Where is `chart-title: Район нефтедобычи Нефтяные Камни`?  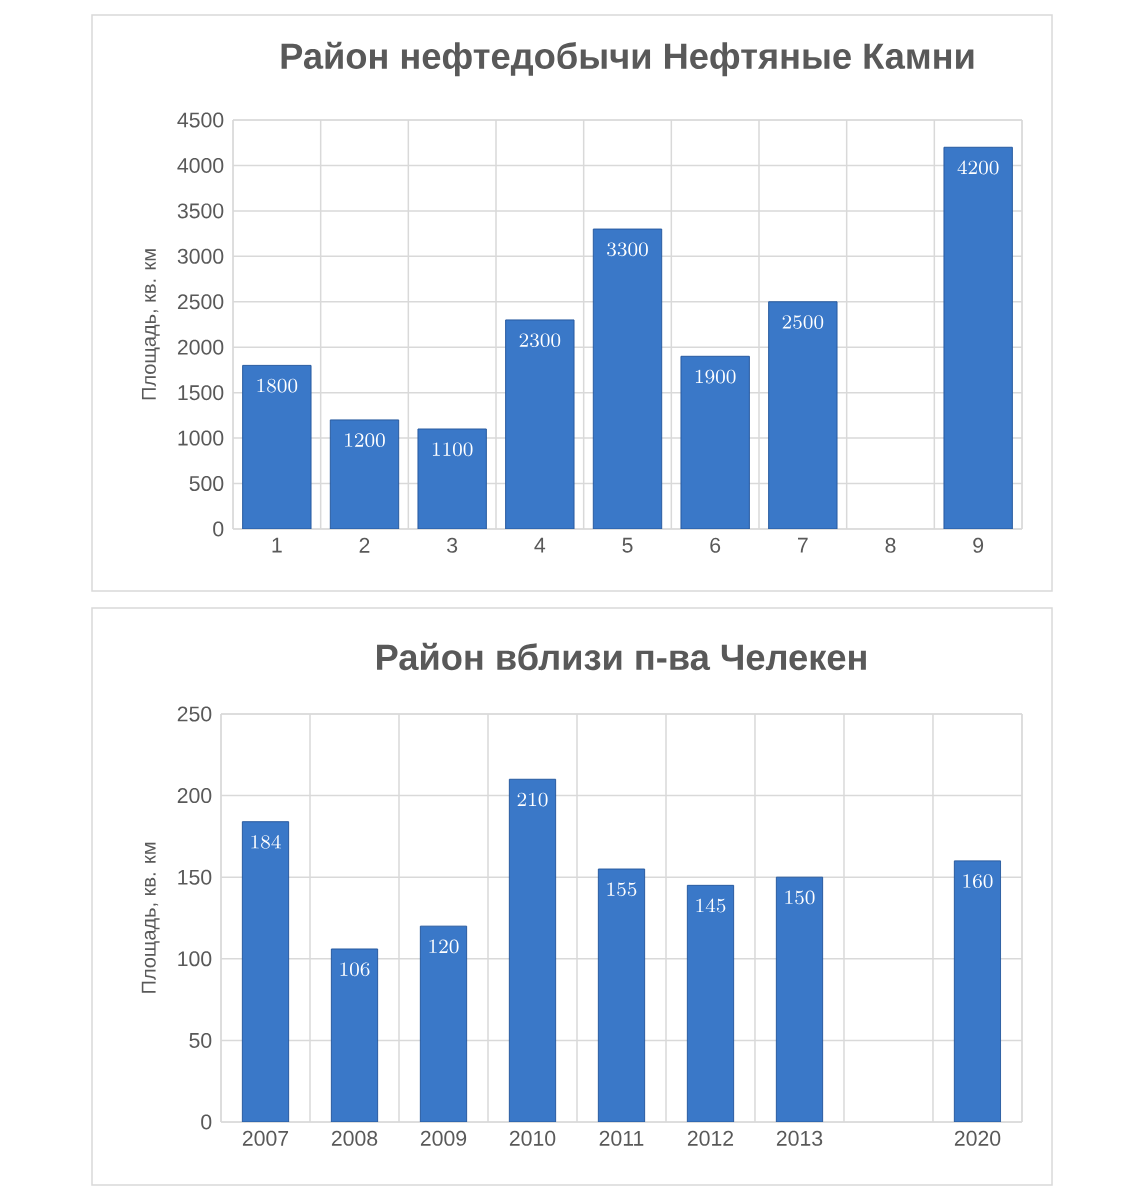
chart-title: Район нефтедобычи Нефтяные Камни is located at coordinates (627, 59).